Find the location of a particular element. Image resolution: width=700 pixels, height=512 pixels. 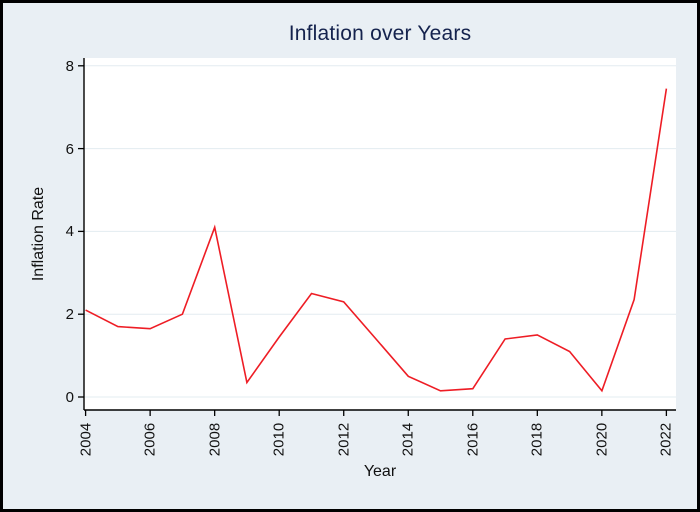

x-tick-label-2014: 2014 is located at coordinates (408, 439).